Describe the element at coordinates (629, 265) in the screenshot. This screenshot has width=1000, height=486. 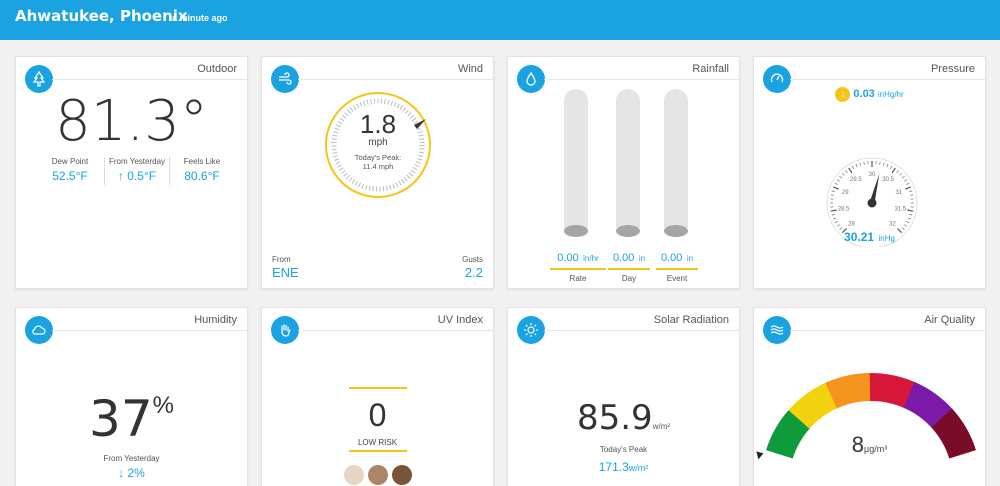
I see `rain-day: 0.00 in Day` at that location.